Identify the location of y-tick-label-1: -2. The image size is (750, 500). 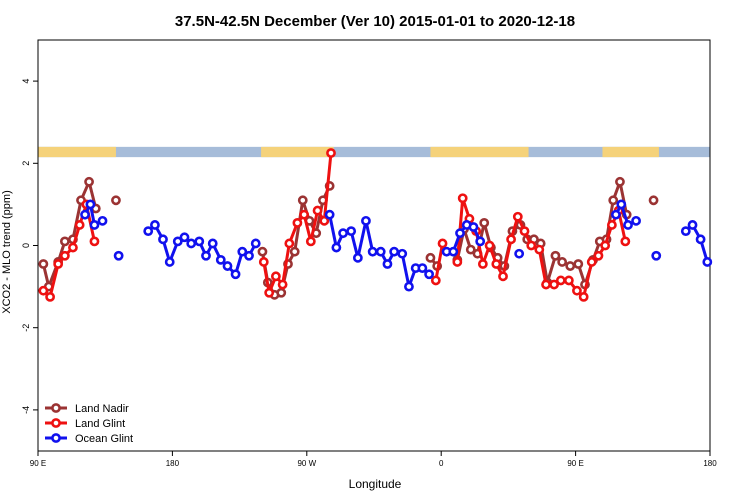
(26, 328).